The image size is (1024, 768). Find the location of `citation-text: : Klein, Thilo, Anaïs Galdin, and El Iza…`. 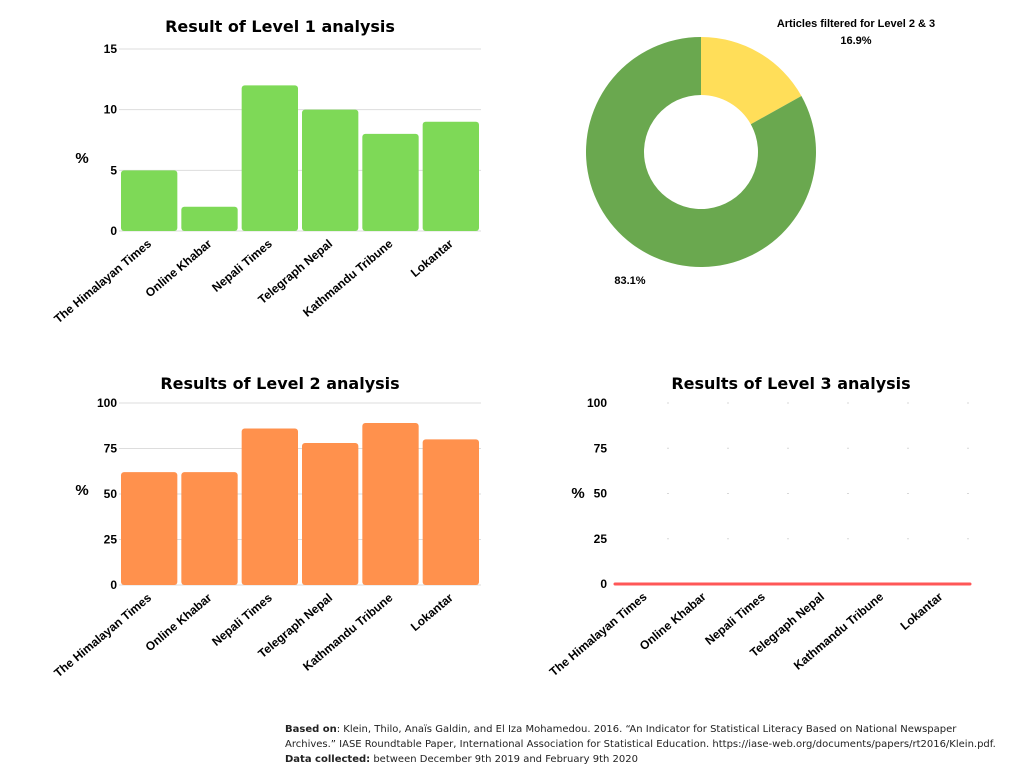

citation-text: : Klein, Thilo, Anaïs Galdin, and El Iza… is located at coordinates (640, 737).